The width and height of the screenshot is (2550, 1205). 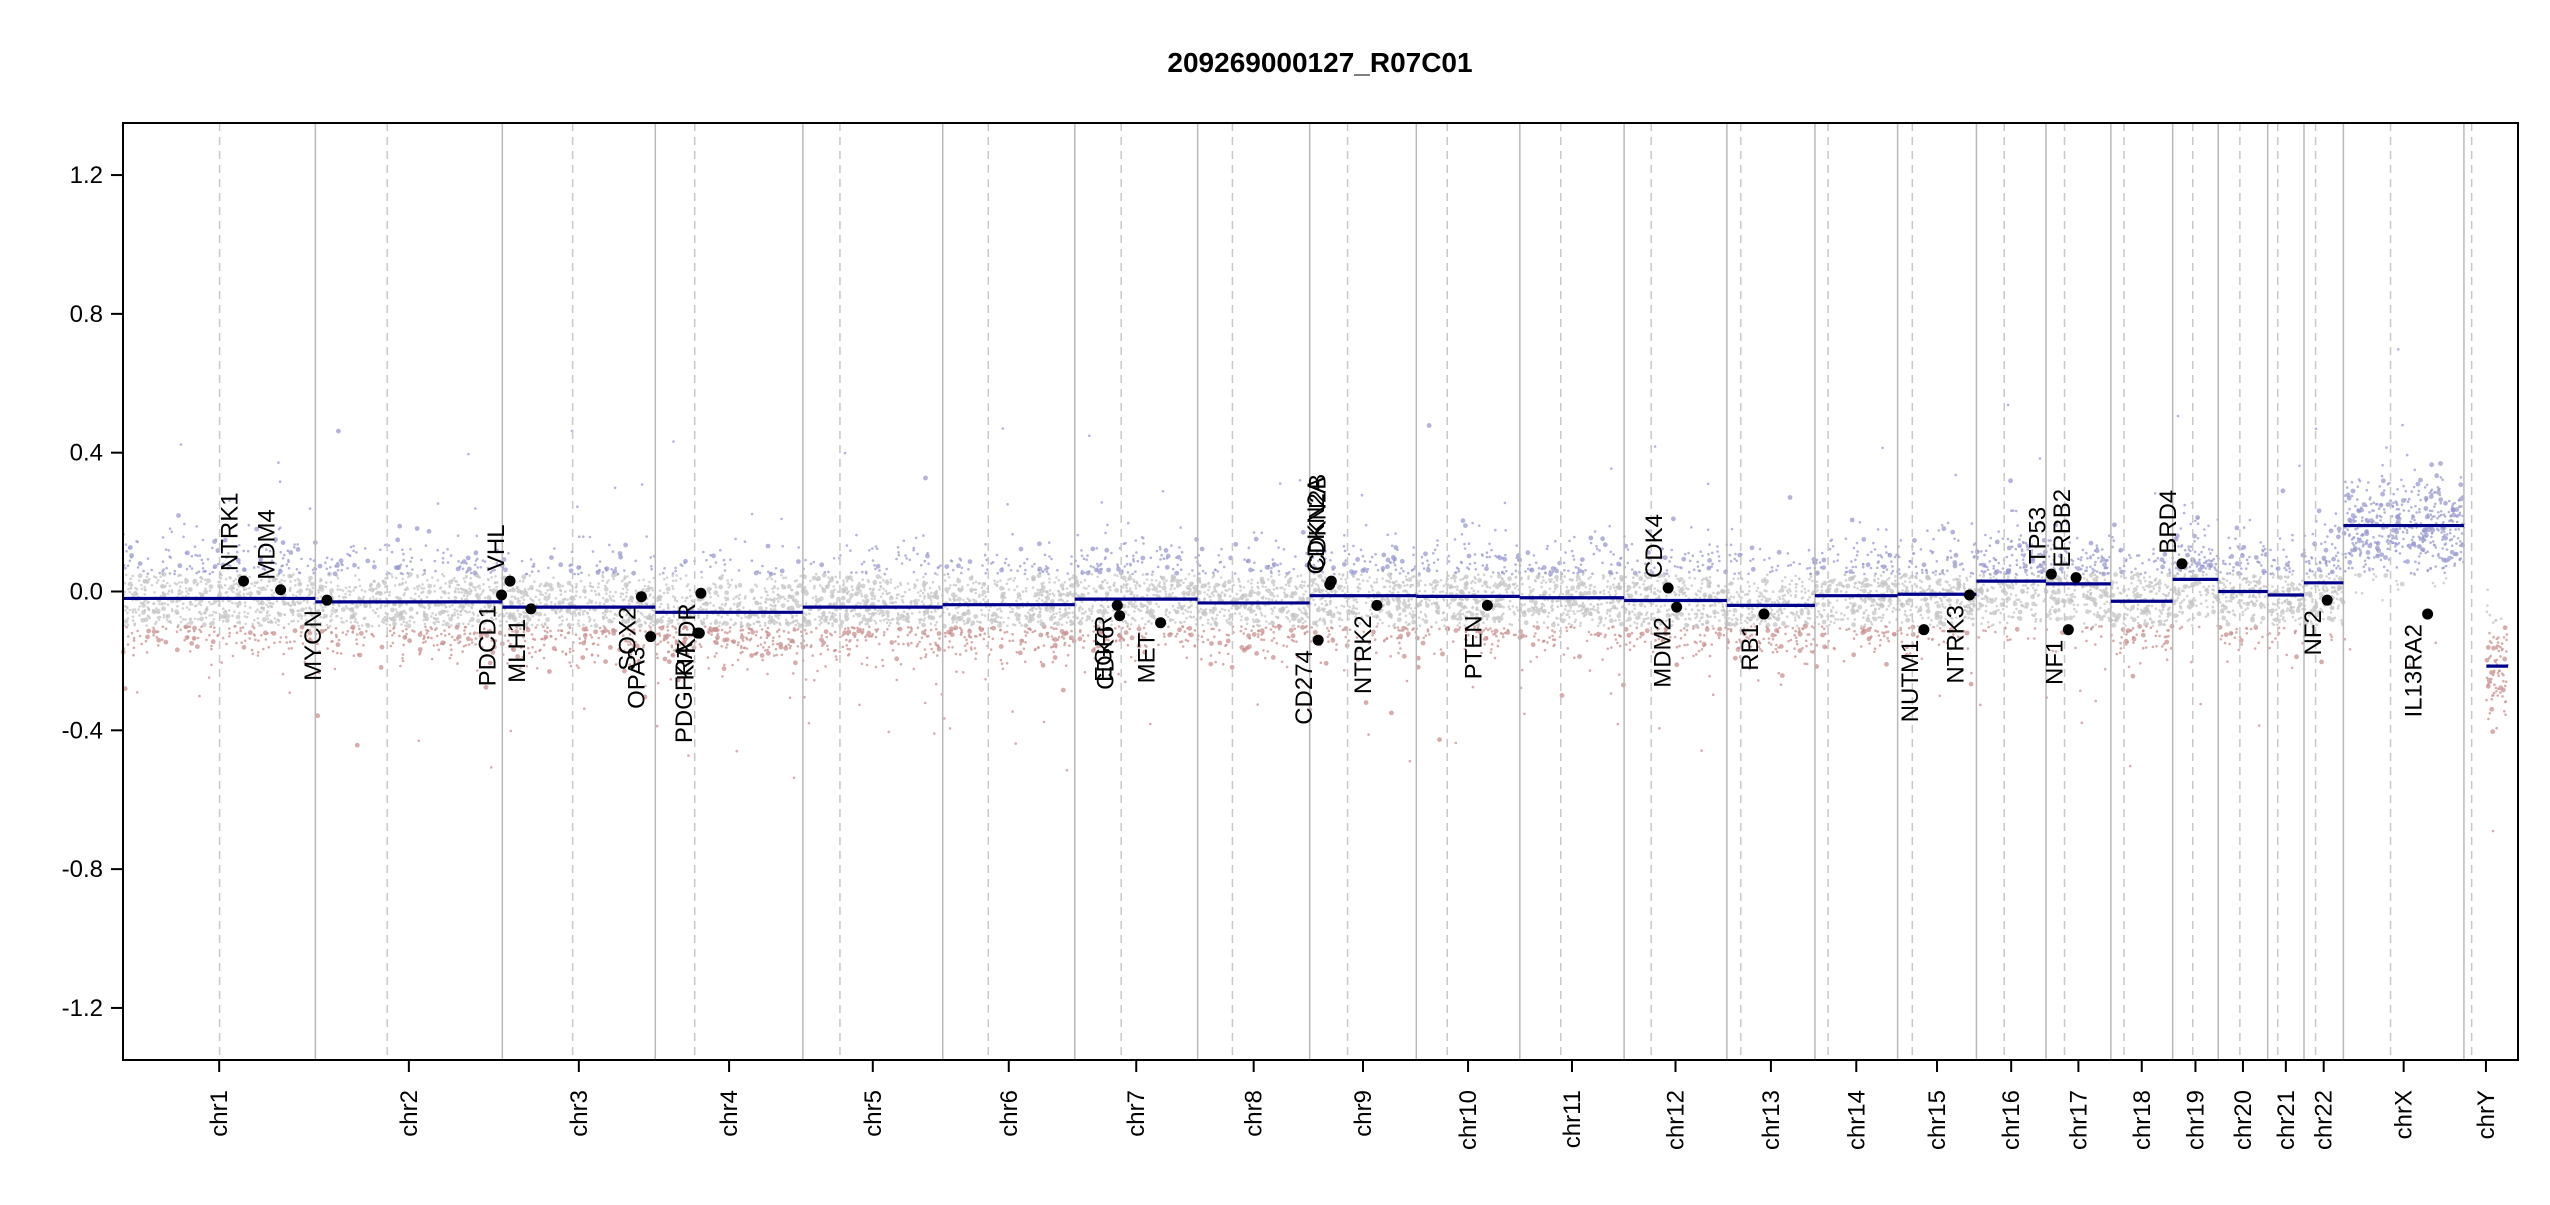 I want to click on probe-cloud, so click(x=219, y=570).